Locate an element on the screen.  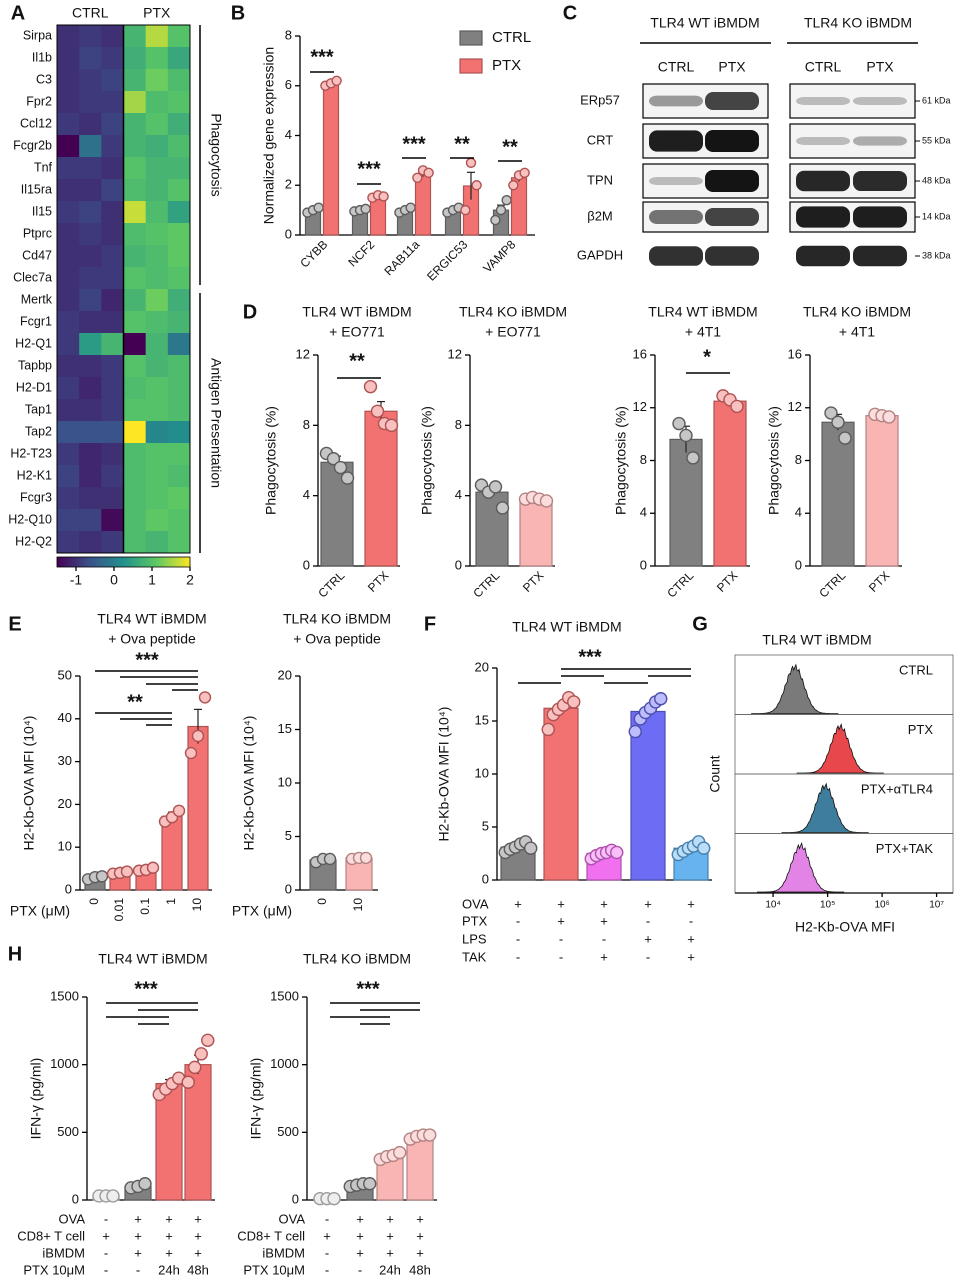
row-label: Mertk is located at coordinates (37, 299).